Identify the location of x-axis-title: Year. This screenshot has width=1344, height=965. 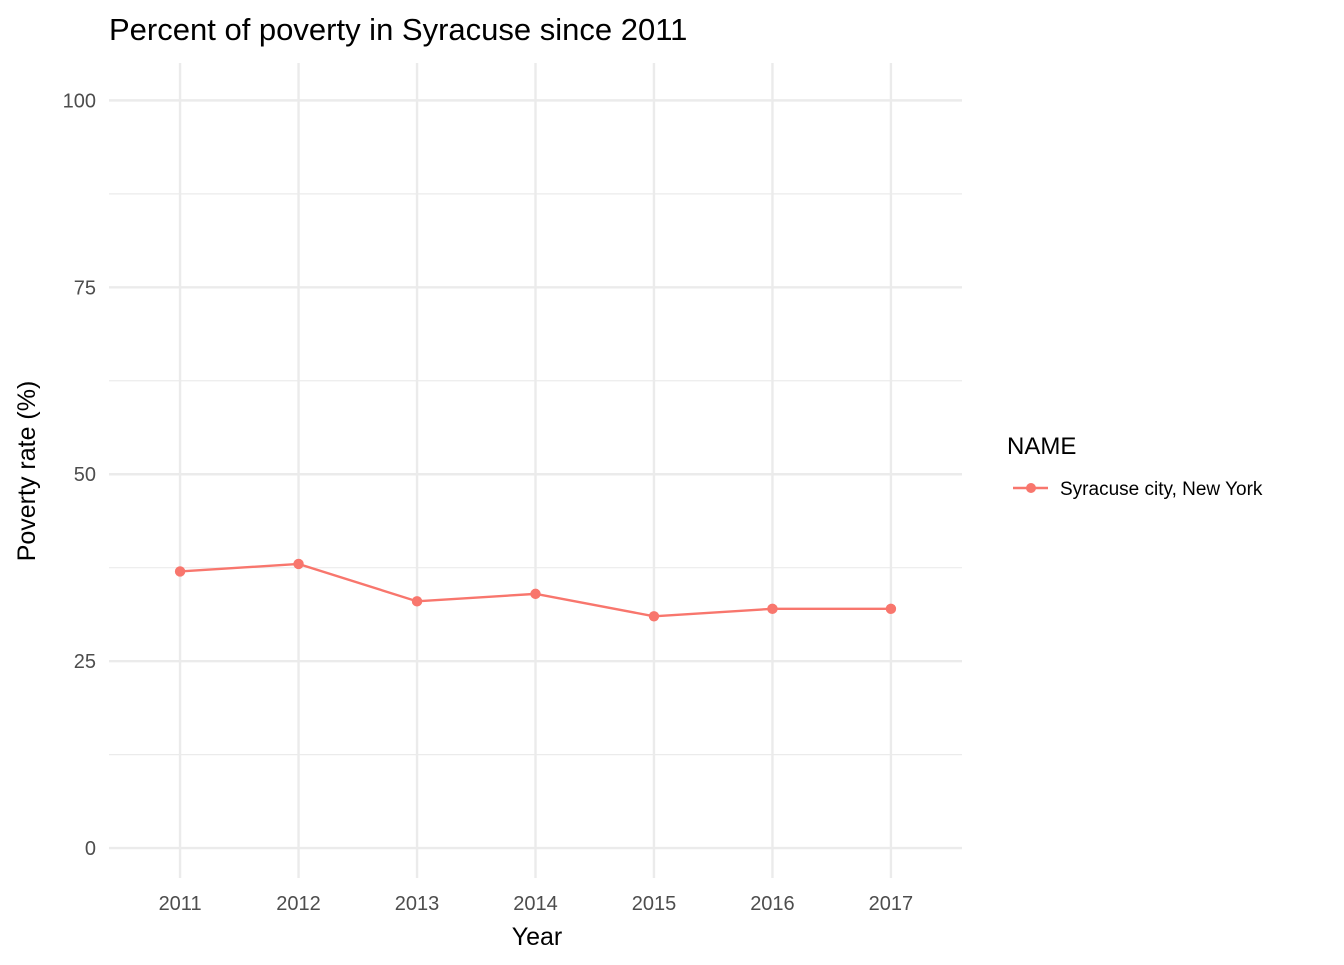
(537, 937).